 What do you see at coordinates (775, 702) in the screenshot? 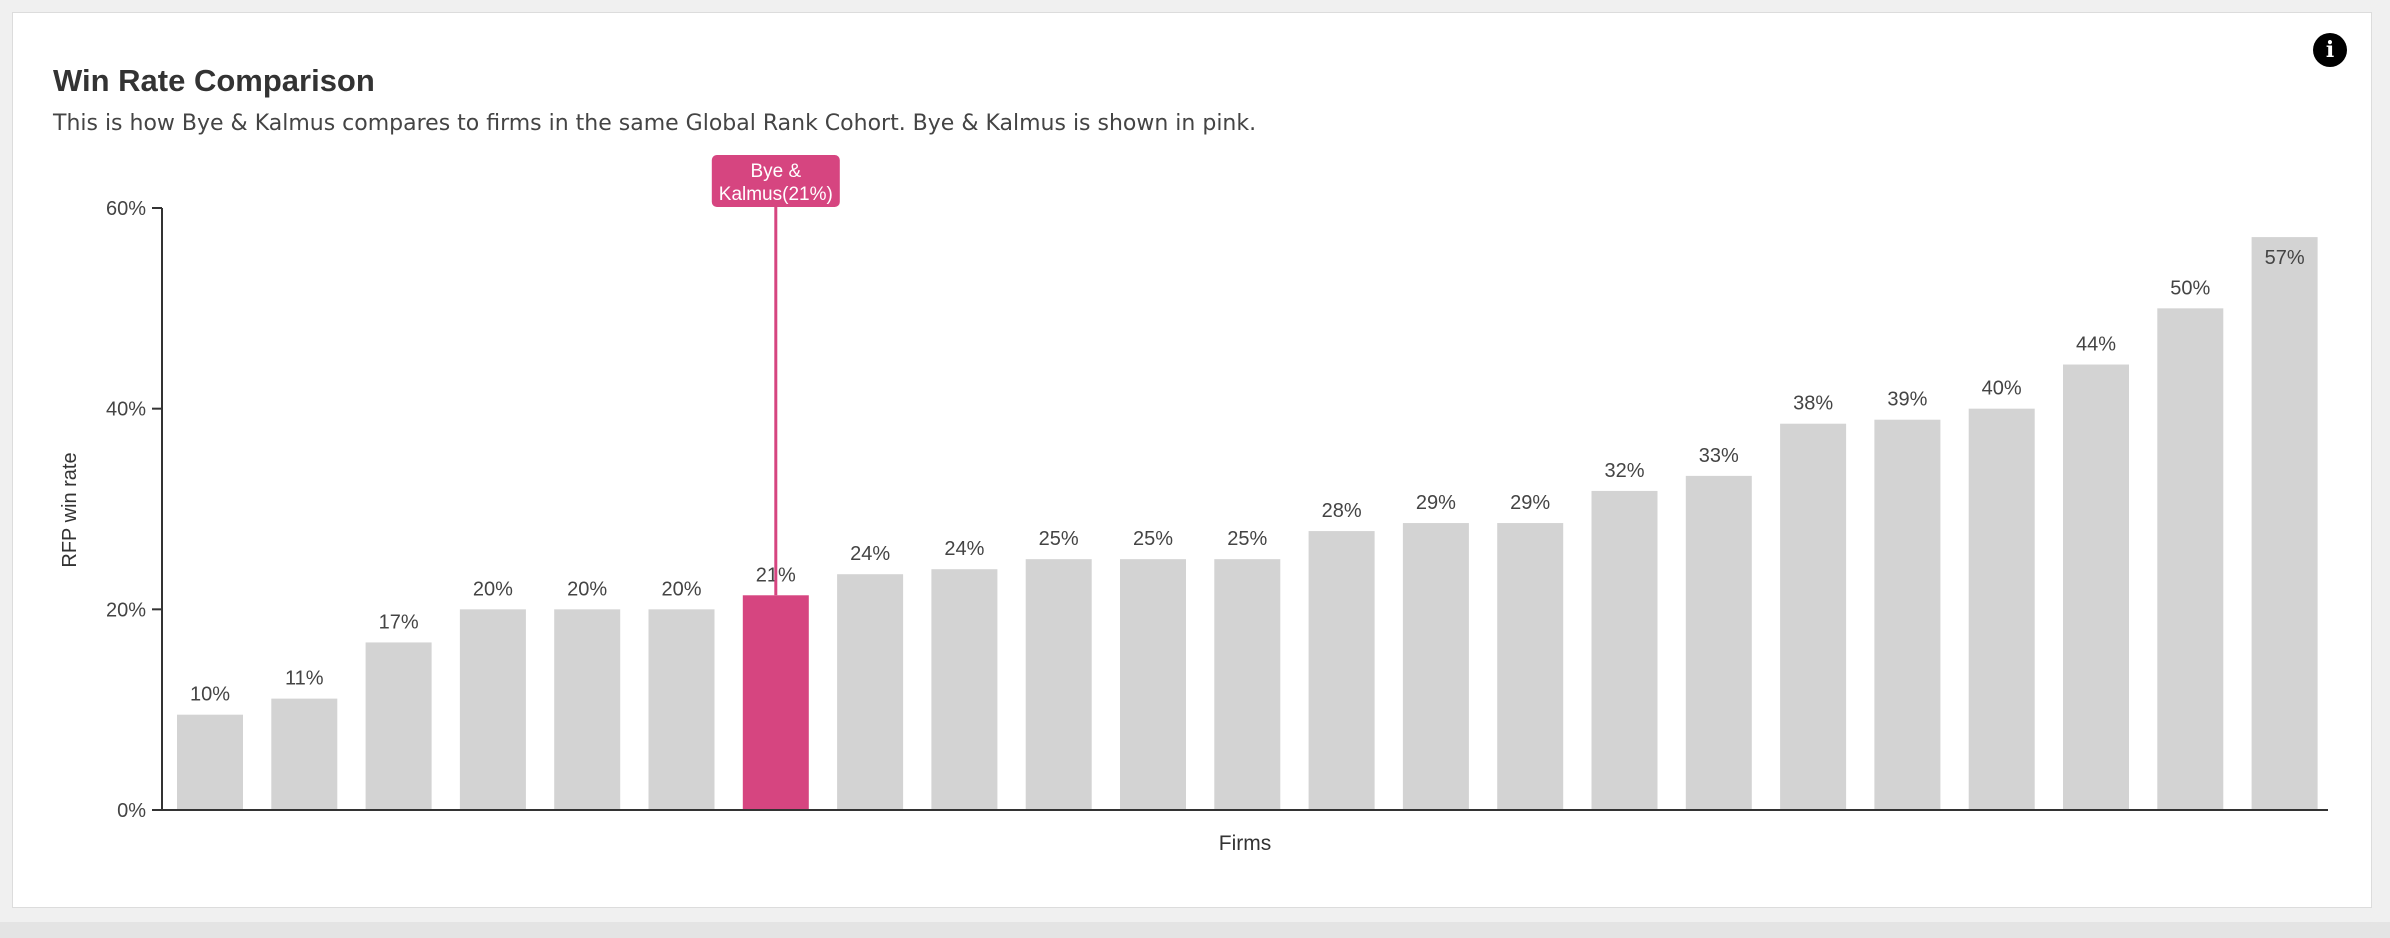
I see `bar-highlight` at bounding box center [775, 702].